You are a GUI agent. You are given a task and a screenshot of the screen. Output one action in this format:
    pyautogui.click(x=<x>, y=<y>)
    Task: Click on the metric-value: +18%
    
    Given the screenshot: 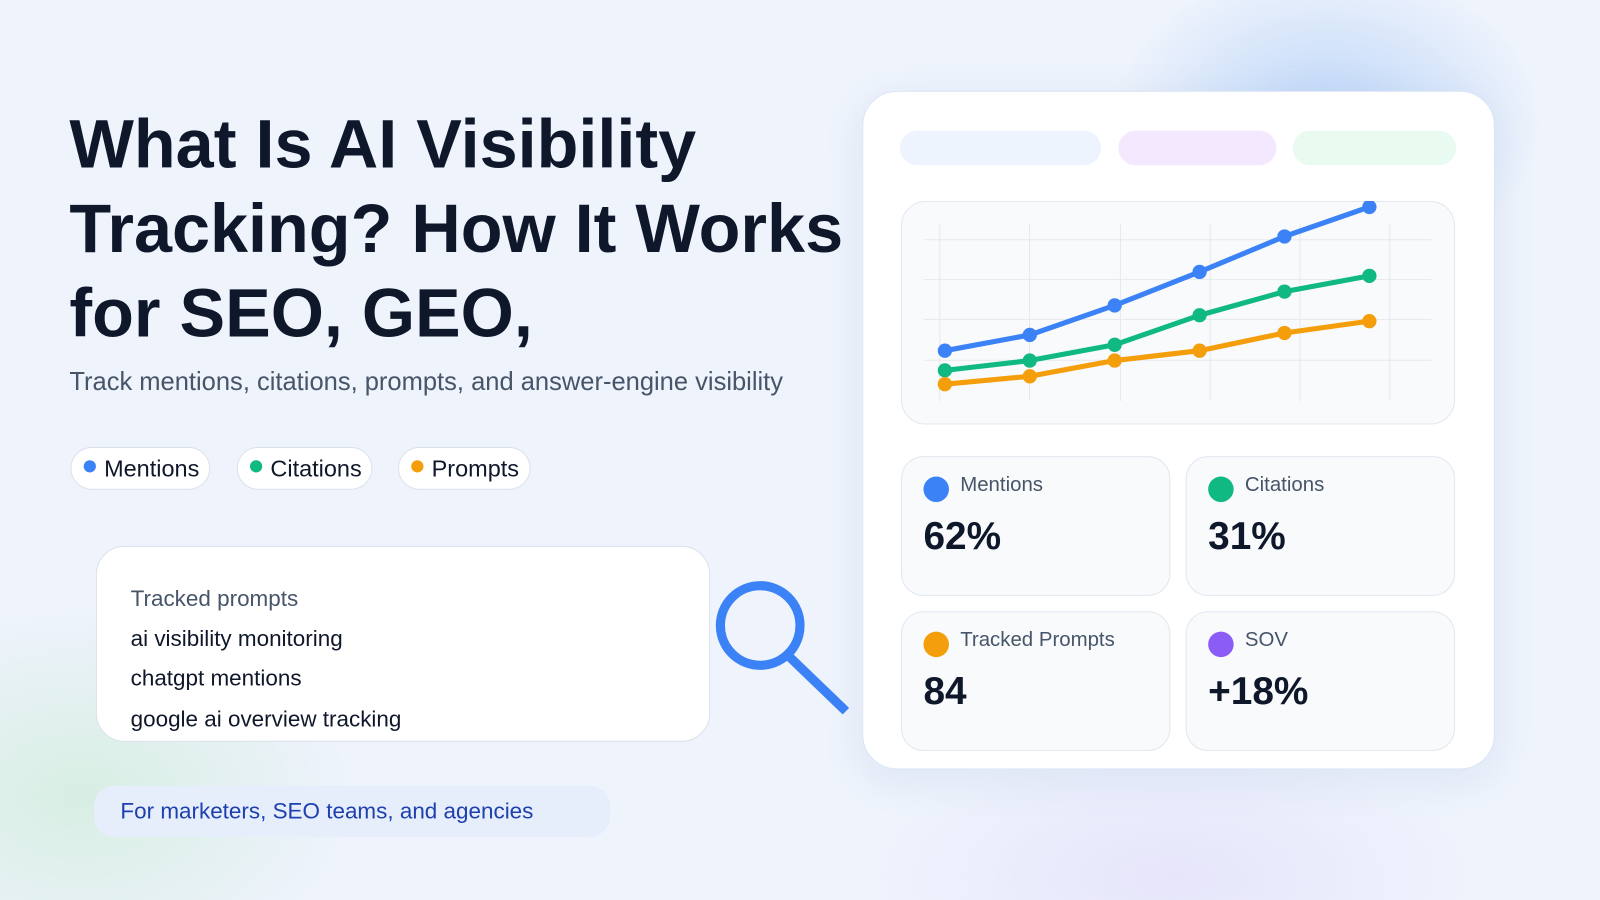 What is the action you would take?
    pyautogui.click(x=1258, y=692)
    